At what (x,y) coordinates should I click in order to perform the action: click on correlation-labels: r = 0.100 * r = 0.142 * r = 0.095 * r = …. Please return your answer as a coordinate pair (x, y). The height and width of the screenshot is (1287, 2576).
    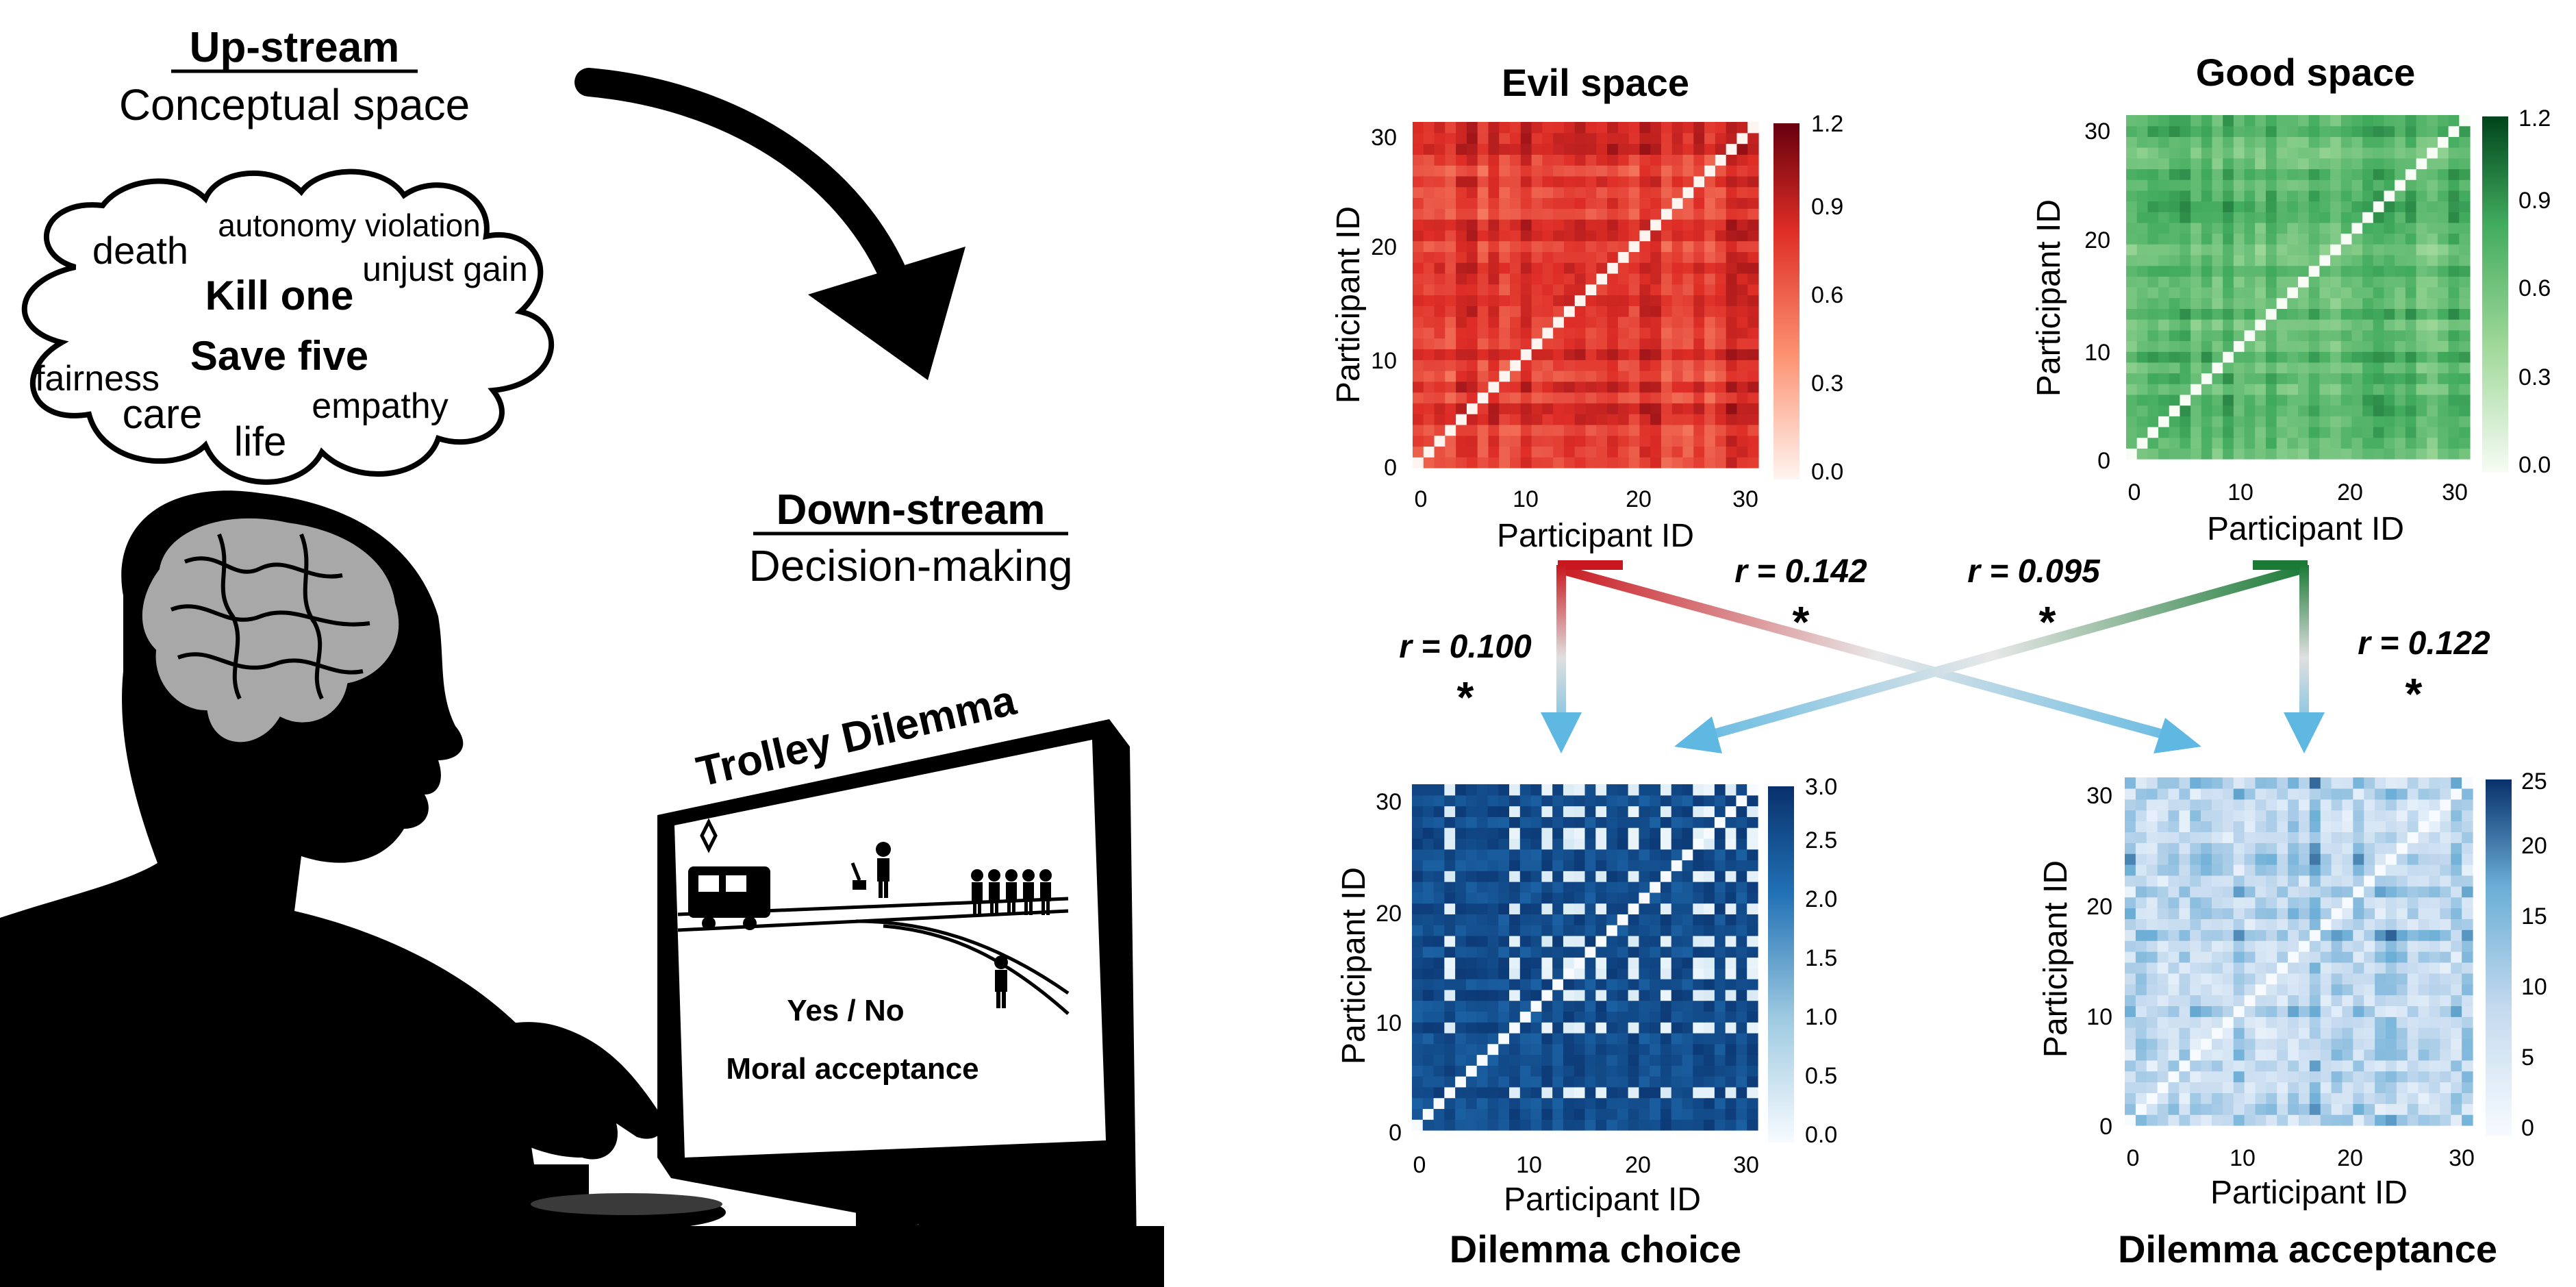
    Looking at the image, I should click on (1944, 638).